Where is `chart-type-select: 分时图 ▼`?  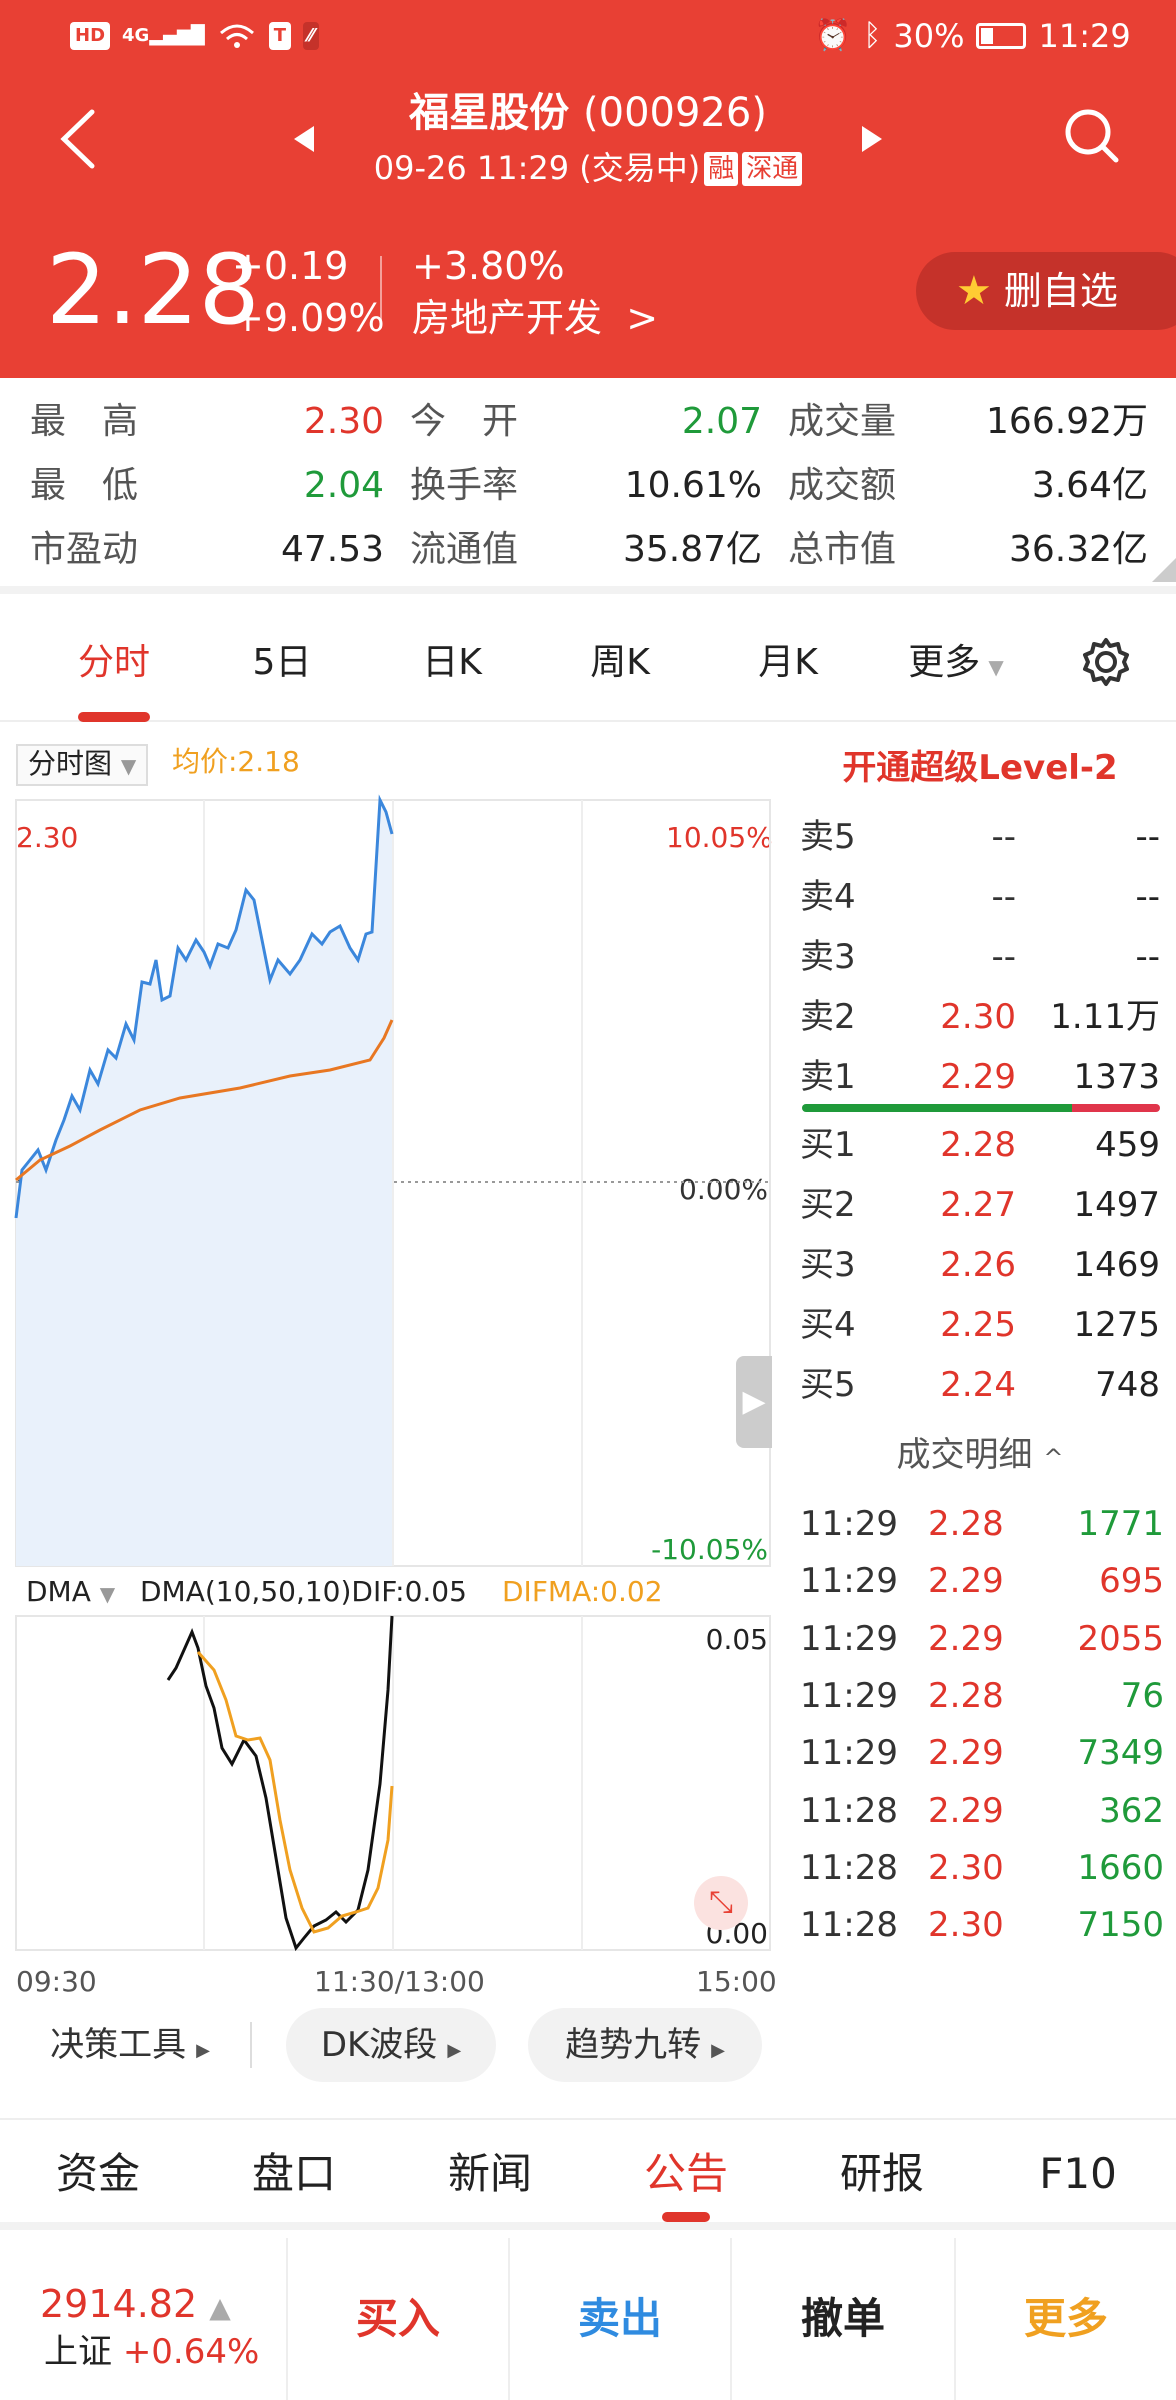 chart-type-select: 分时图 ▼ is located at coordinates (82, 765).